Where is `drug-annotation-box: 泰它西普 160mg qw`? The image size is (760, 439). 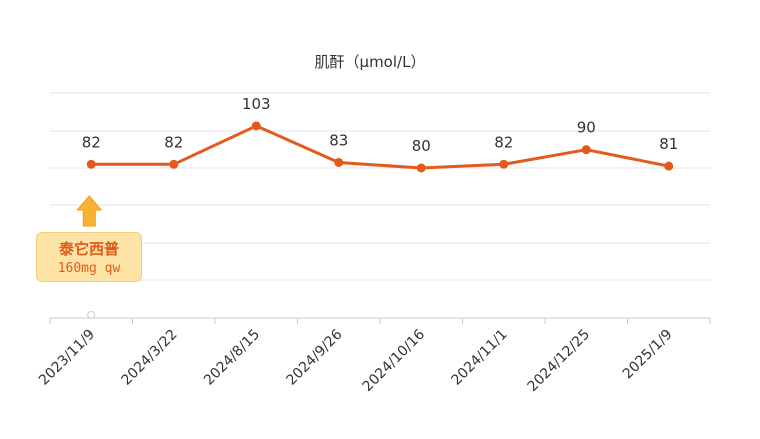 drug-annotation-box: 泰它西普 160mg qw is located at coordinates (89, 257).